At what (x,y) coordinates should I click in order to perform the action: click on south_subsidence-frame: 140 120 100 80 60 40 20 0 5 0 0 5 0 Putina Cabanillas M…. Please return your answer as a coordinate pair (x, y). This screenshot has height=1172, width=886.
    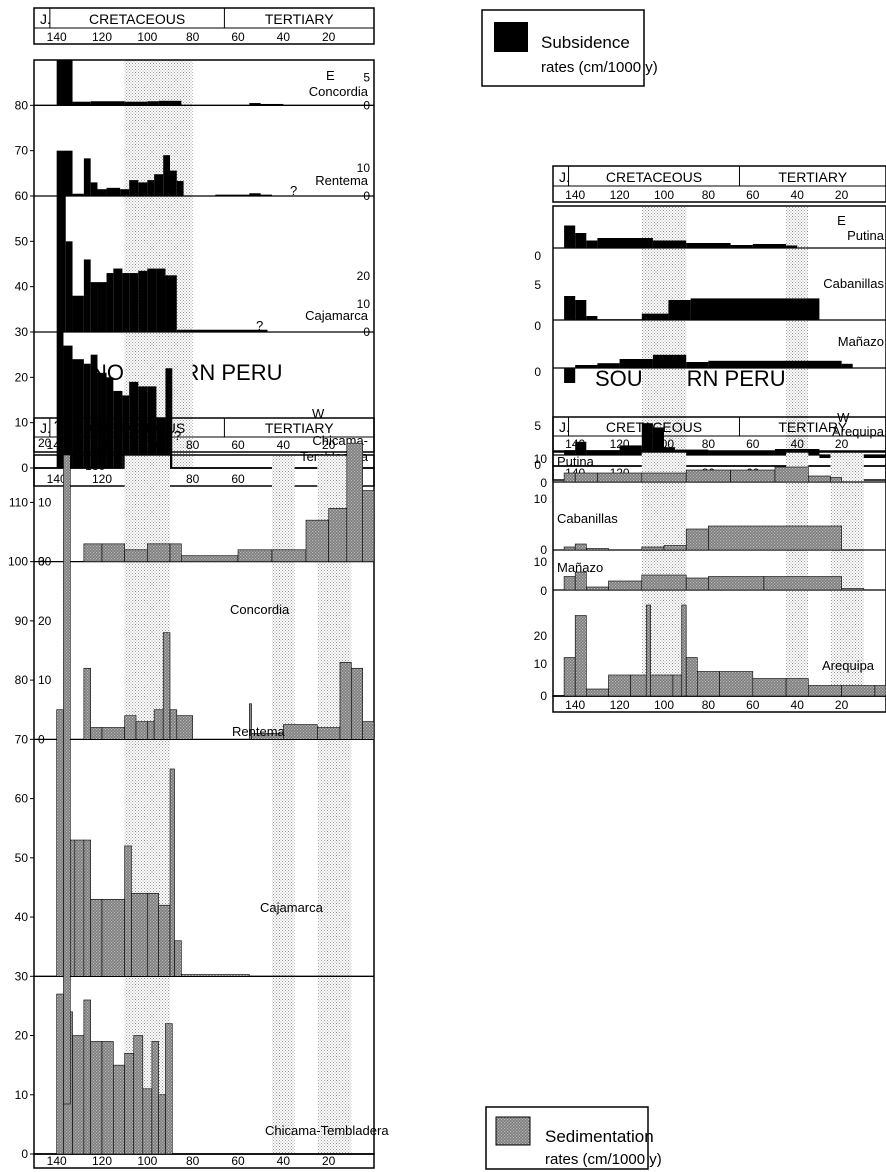
    Looking at the image, I should click on (710, 343).